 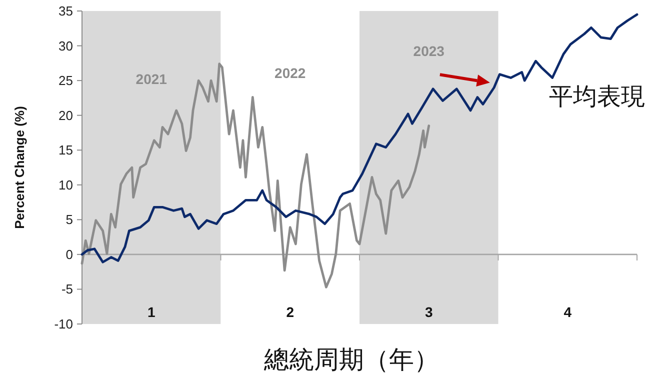 I want to click on y-tick-label: 0, so click(x=69, y=254).